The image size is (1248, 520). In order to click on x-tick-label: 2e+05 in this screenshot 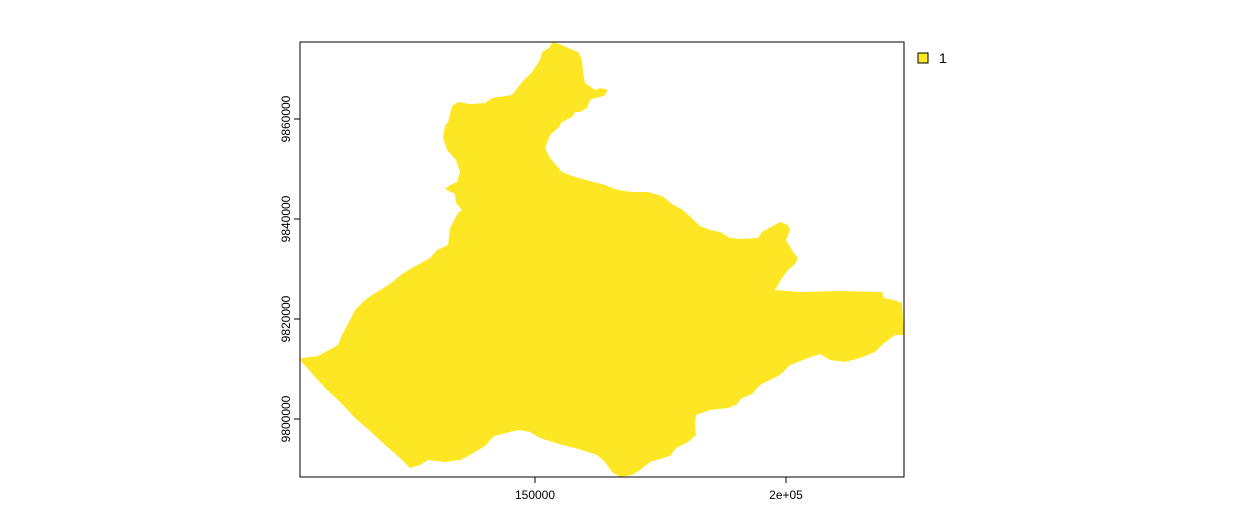, I will do `click(786, 495)`.